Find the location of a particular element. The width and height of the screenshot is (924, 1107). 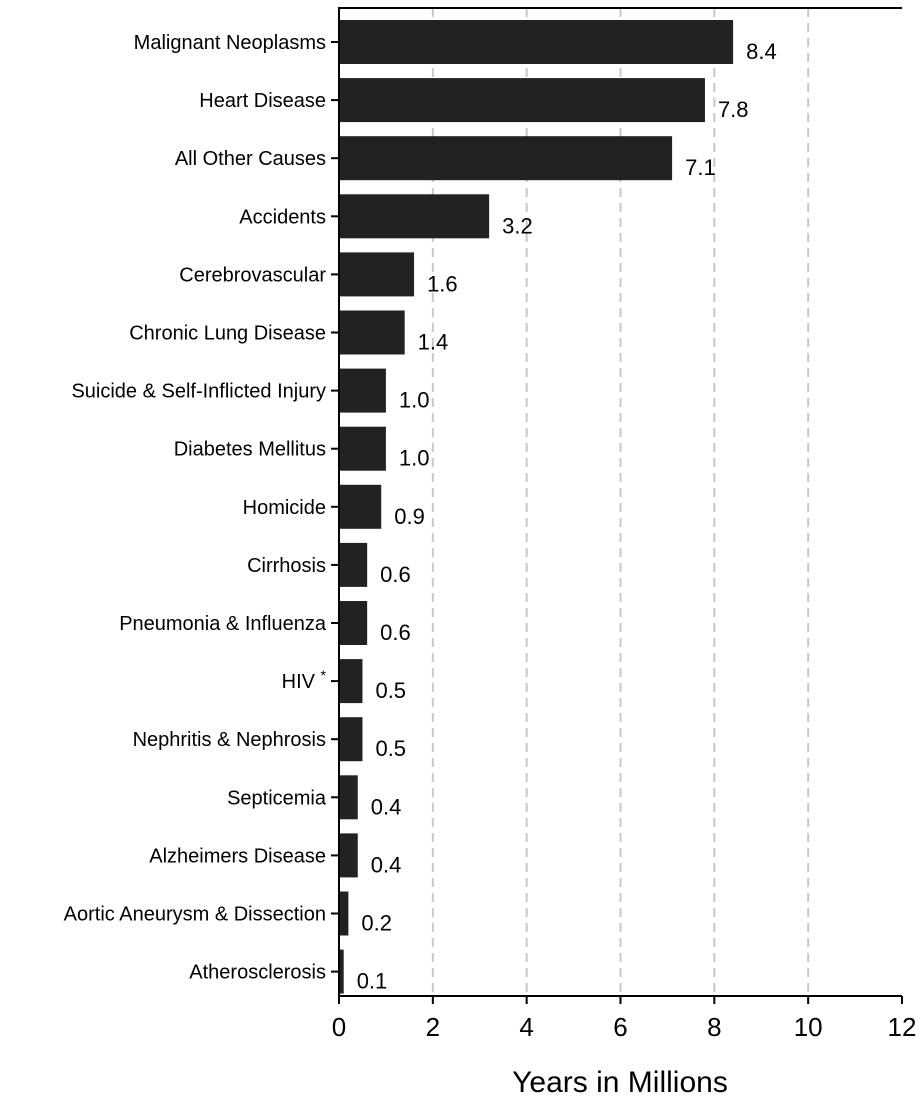

category-label: Malignant Neoplasms is located at coordinates (230, 43).